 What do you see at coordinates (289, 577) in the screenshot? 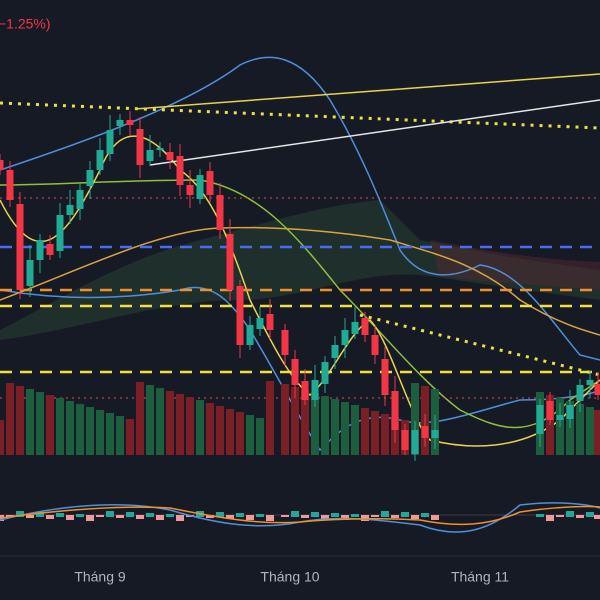
I see `x-axis-label: Tháng 10` at bounding box center [289, 577].